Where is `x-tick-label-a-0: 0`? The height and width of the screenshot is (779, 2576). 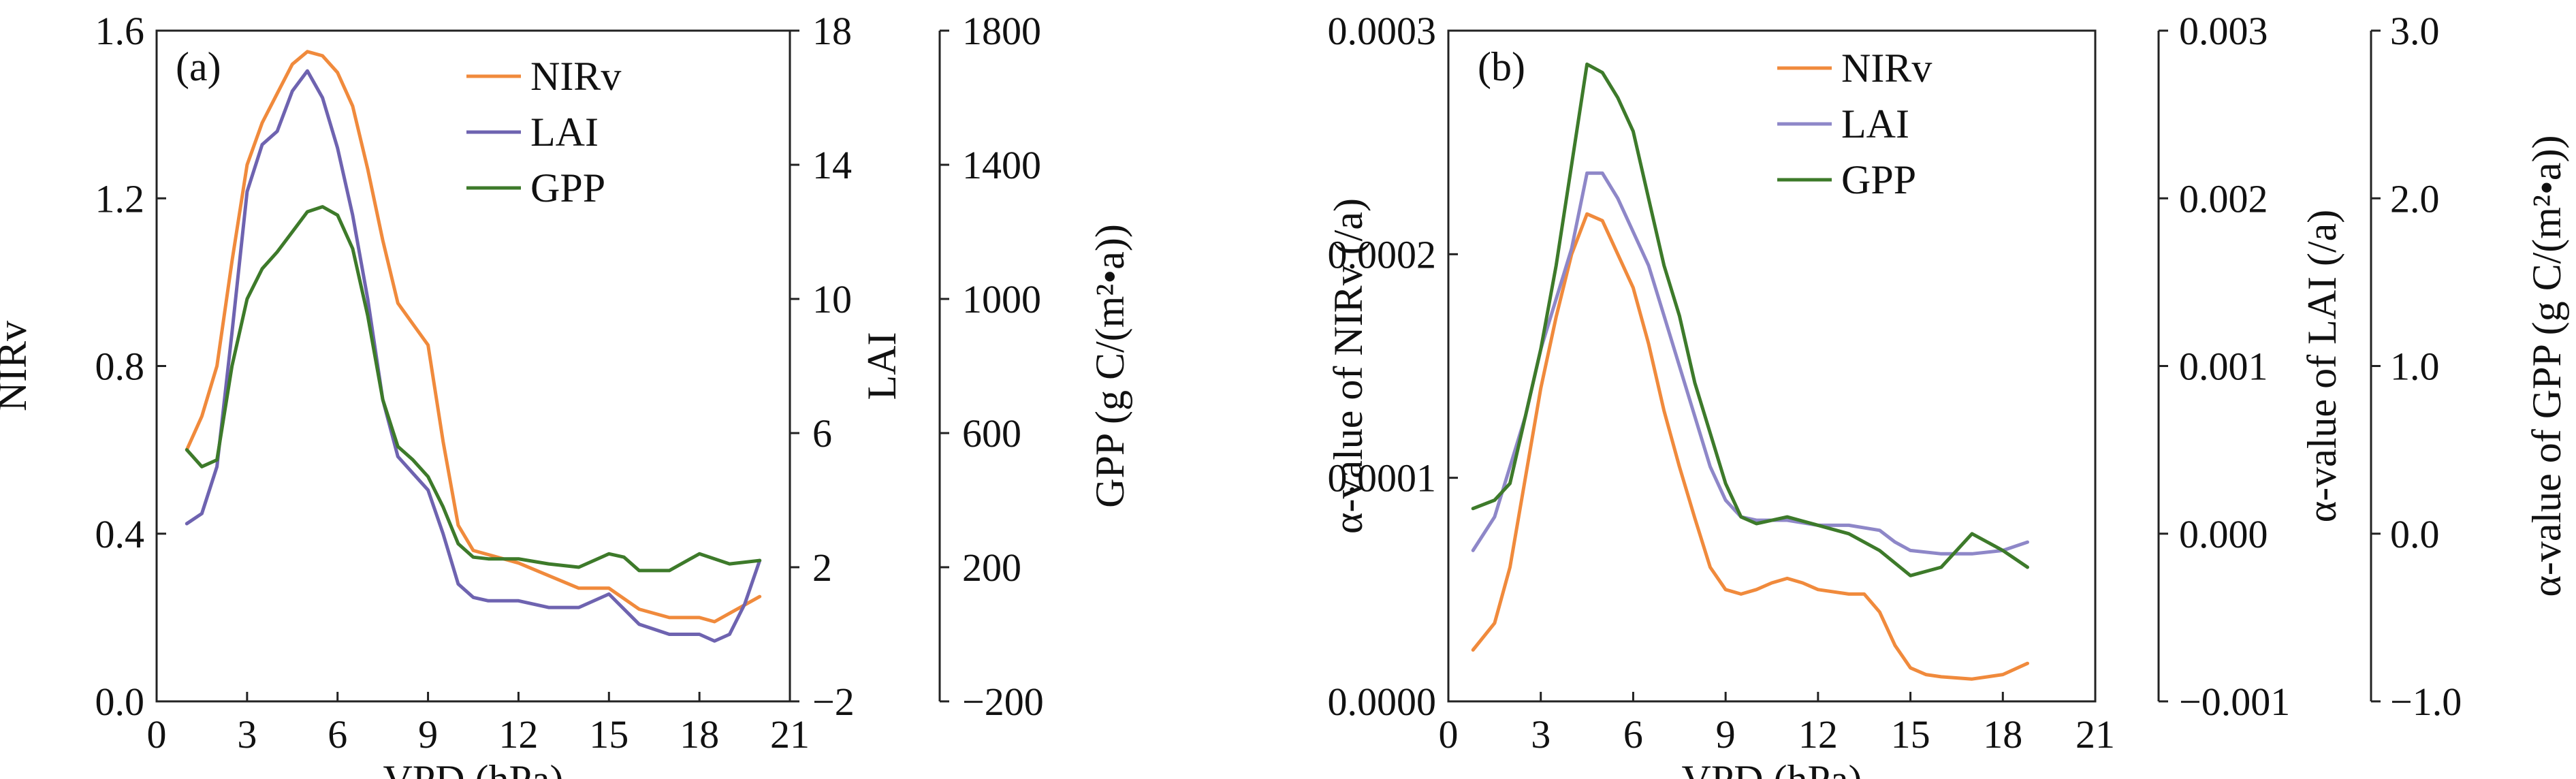
x-tick-label-a-0: 0 is located at coordinates (157, 734).